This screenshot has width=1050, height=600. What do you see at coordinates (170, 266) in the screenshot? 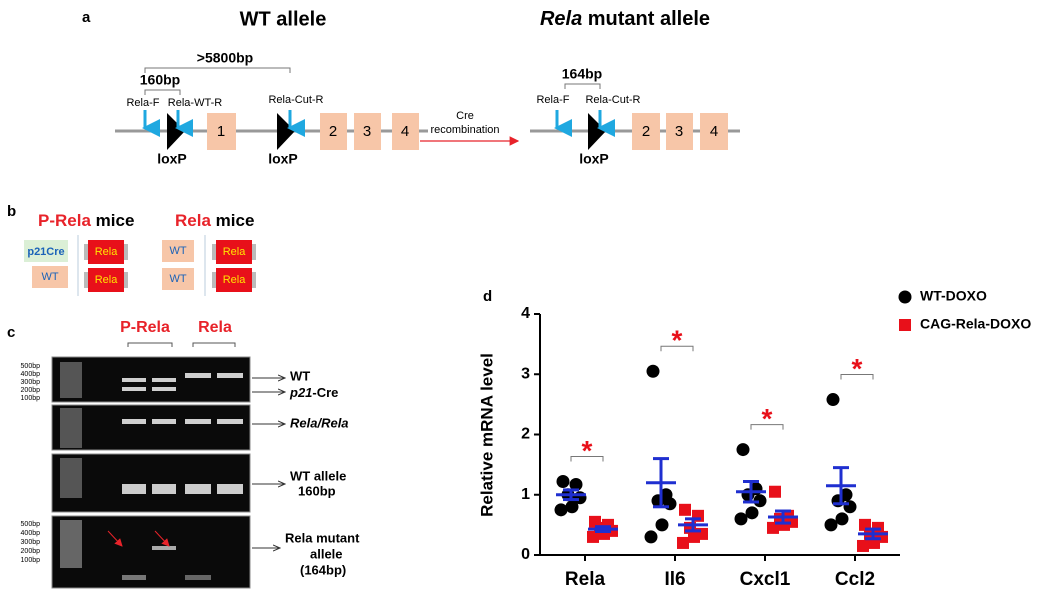
I see `rela-boxes` at bounding box center [170, 266].